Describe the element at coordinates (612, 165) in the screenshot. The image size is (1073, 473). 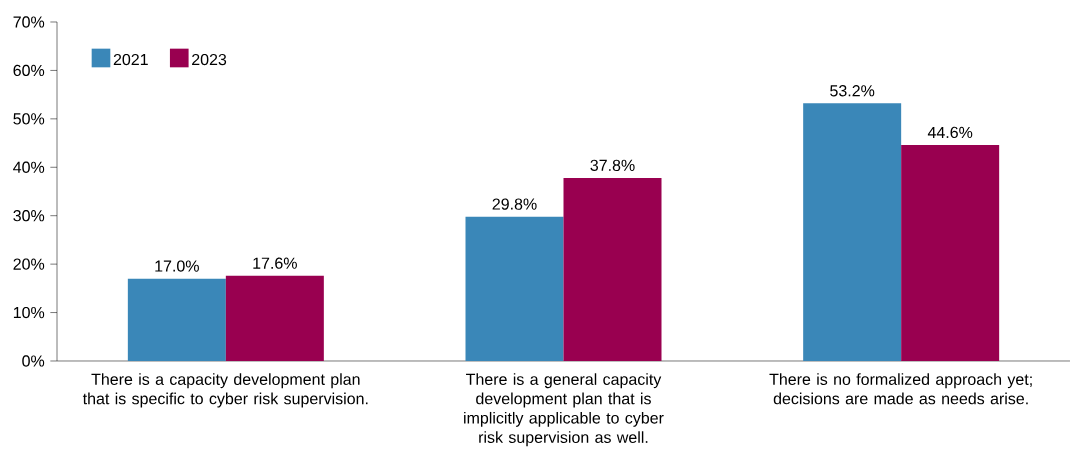
I see `data-label: 37.8%` at that location.